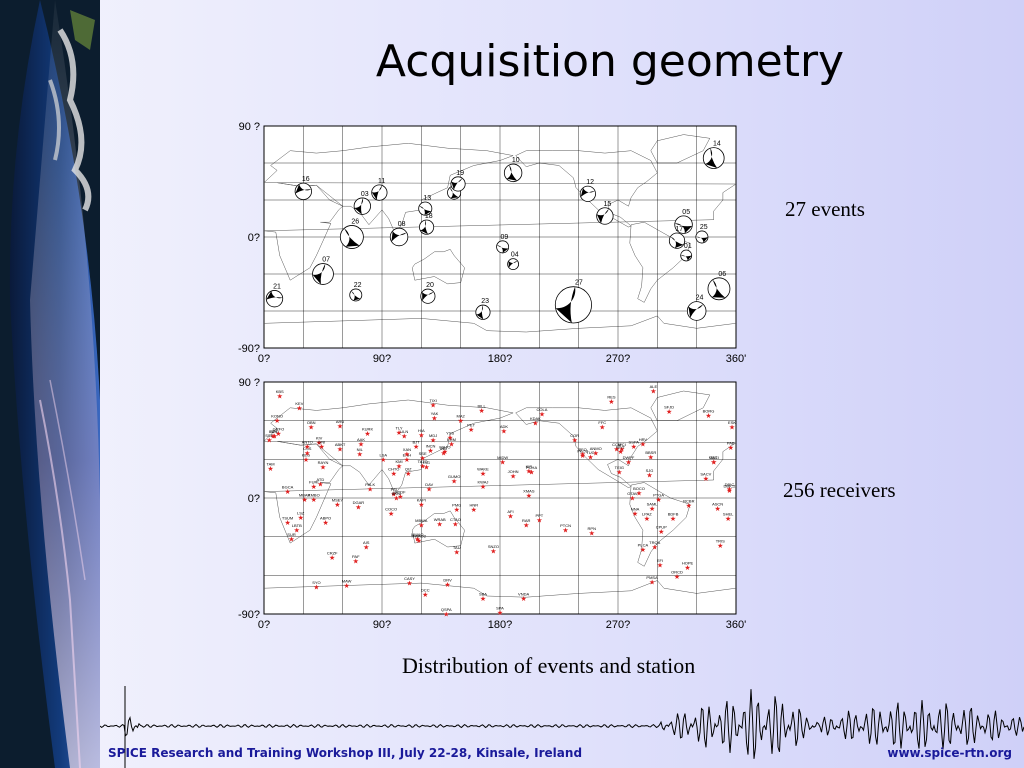 Image resolution: width=1024 pixels, height=768 pixels. Describe the element at coordinates (314, 494) in the screenshot. I see `station-code: KMBO` at that location.